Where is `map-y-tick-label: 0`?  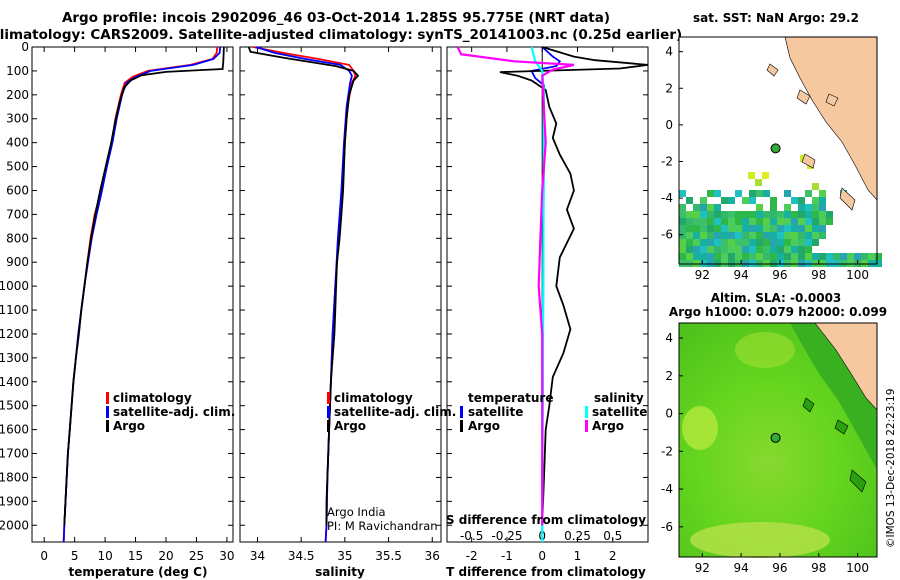 map-y-tick-label: 0 is located at coordinates (669, 125).